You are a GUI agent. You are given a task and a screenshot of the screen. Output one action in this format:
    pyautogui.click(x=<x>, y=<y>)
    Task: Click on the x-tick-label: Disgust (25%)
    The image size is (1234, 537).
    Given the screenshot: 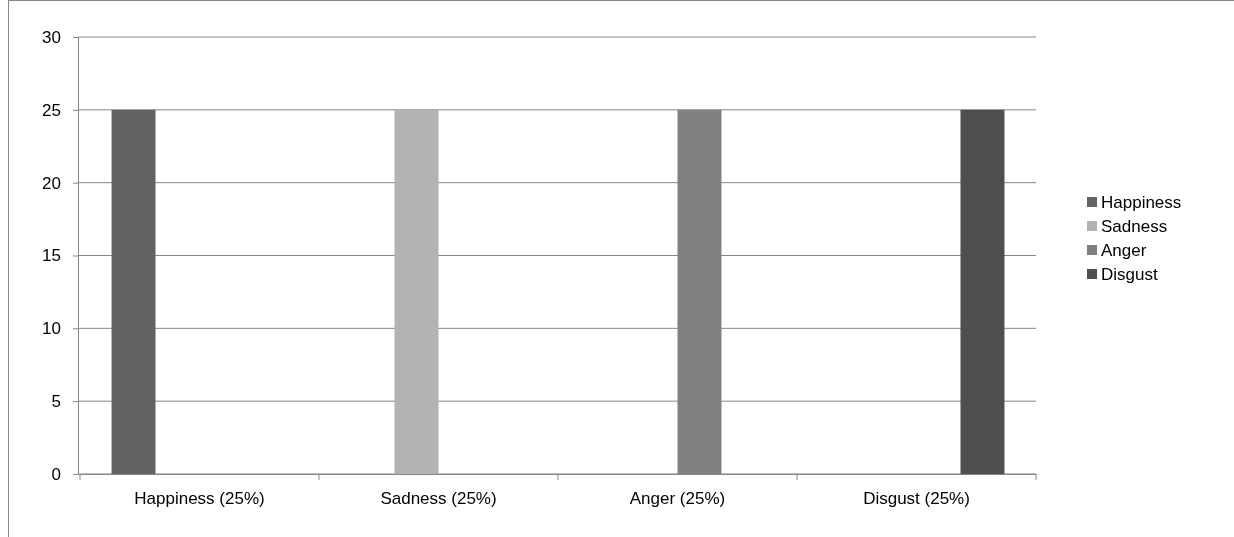 What is the action you would take?
    pyautogui.click(x=916, y=499)
    